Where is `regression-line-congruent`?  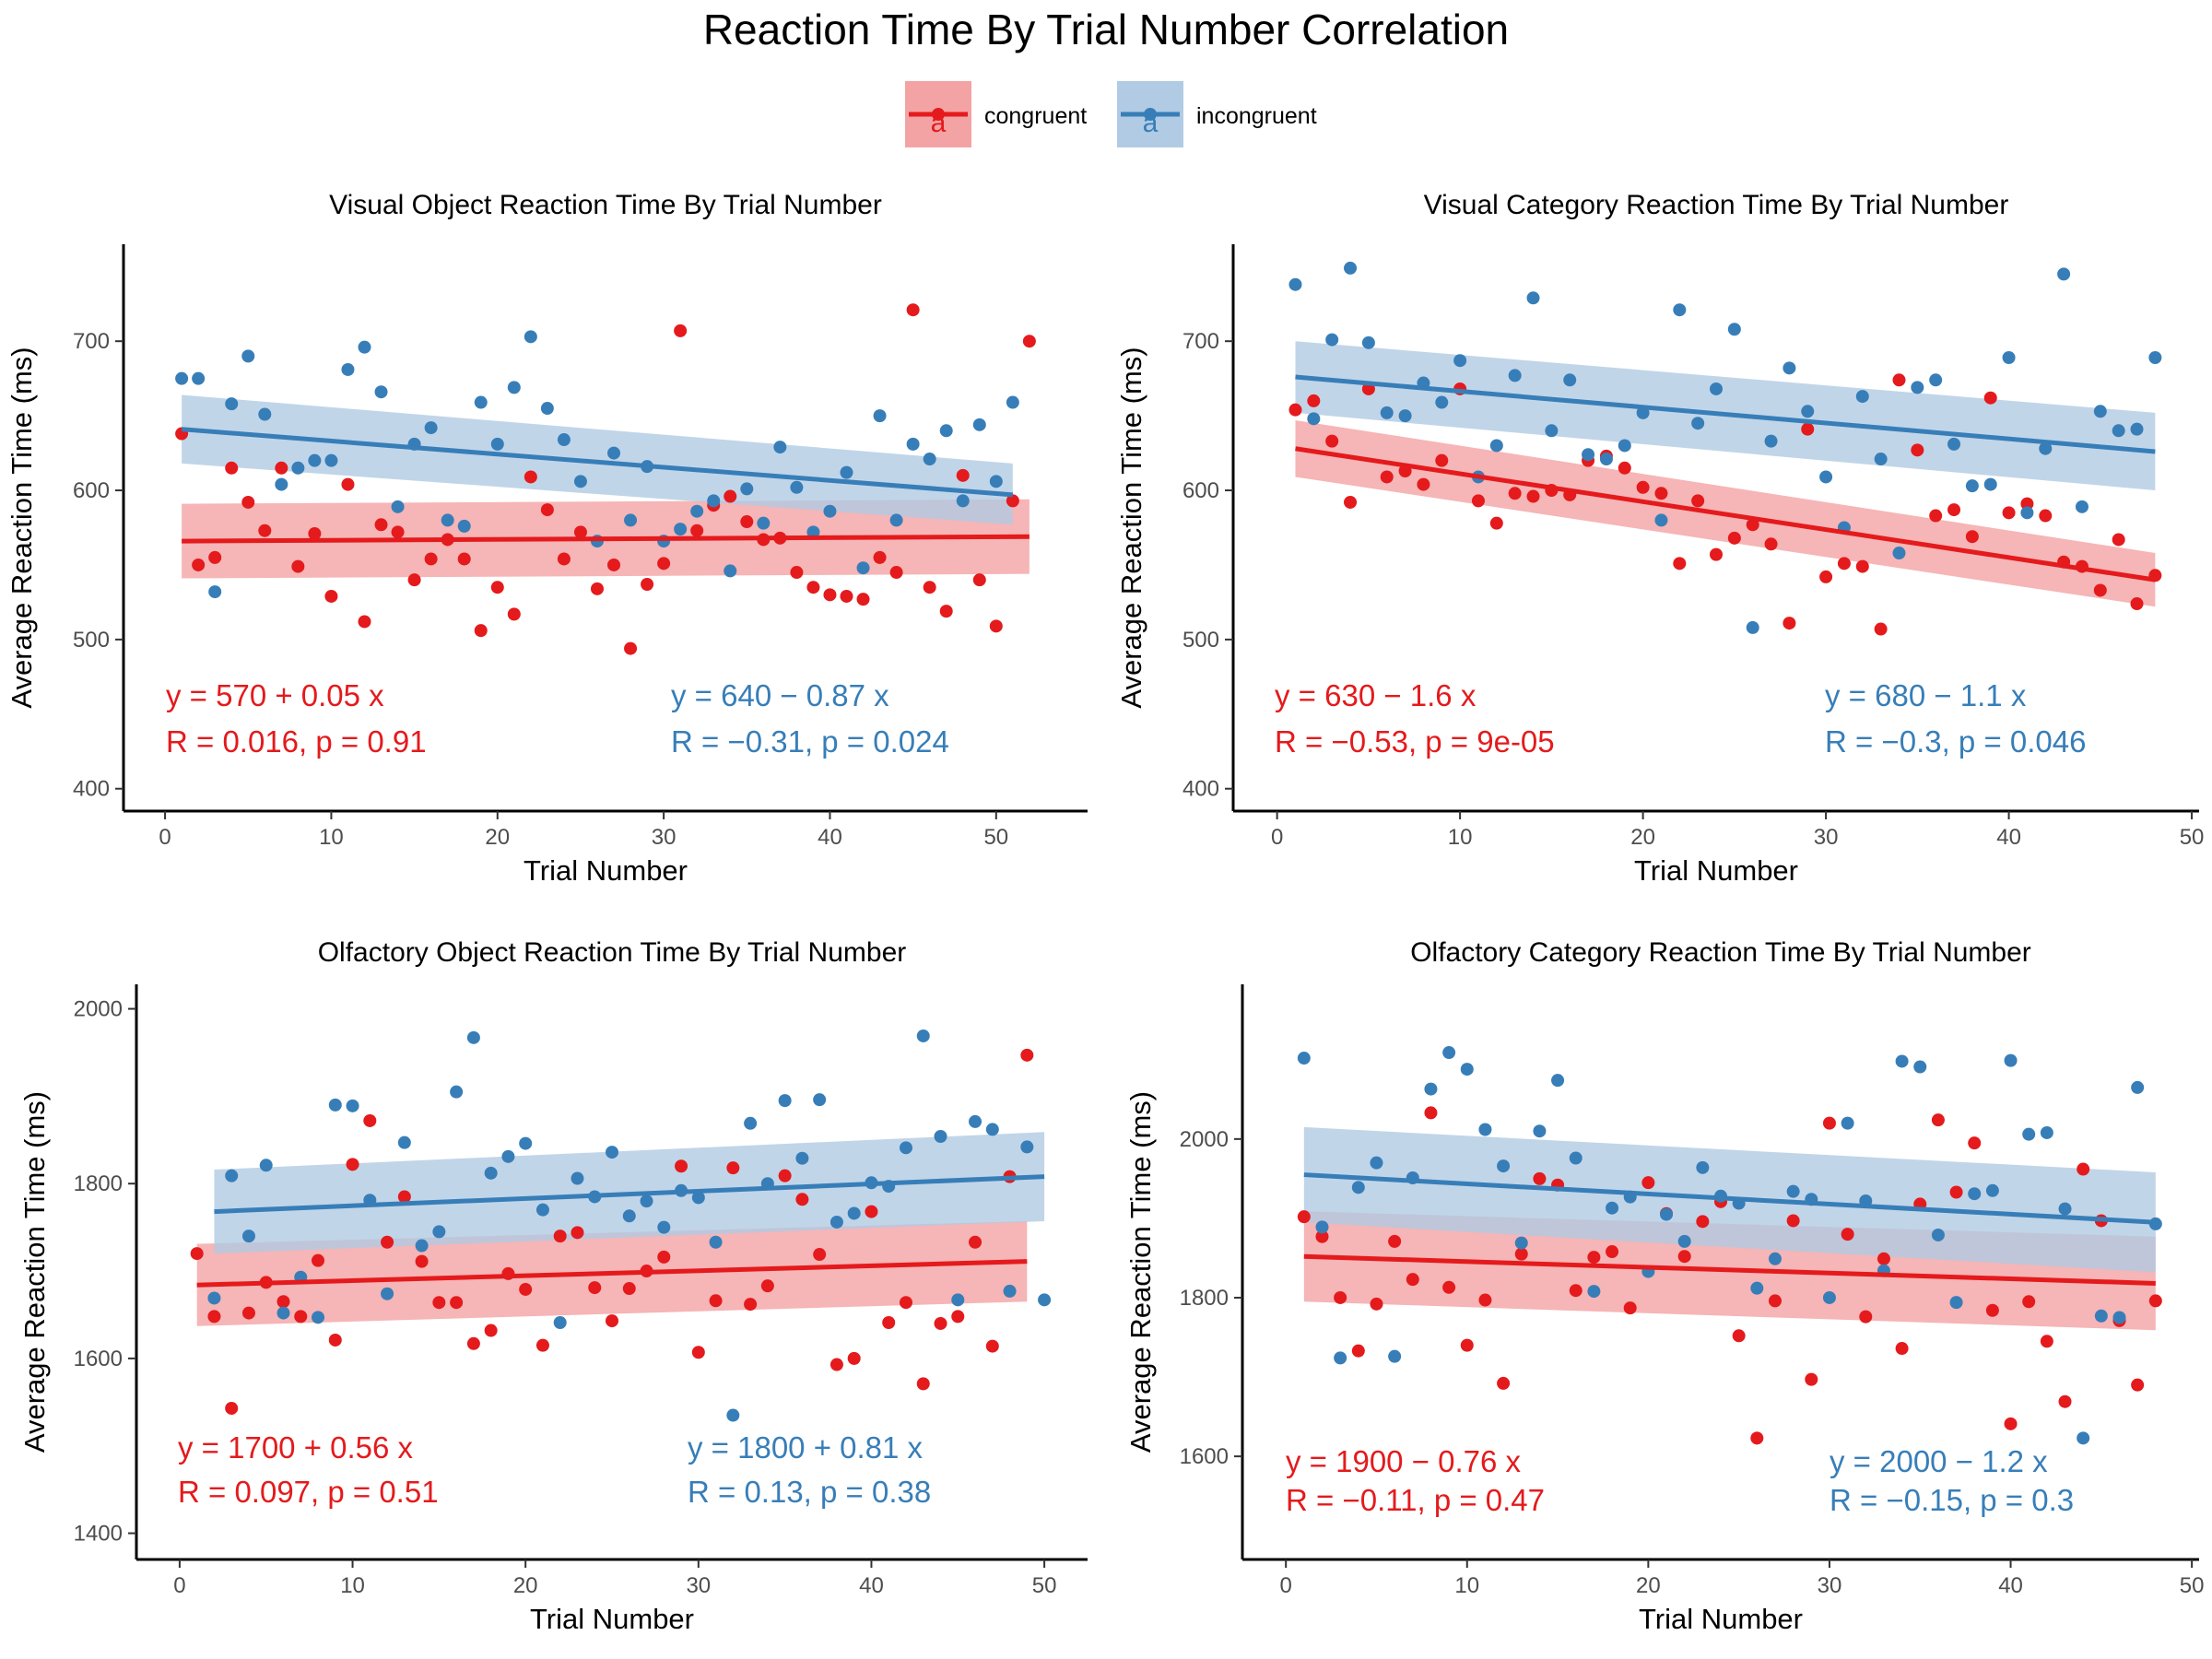 regression-line-congruent is located at coordinates (612, 1273).